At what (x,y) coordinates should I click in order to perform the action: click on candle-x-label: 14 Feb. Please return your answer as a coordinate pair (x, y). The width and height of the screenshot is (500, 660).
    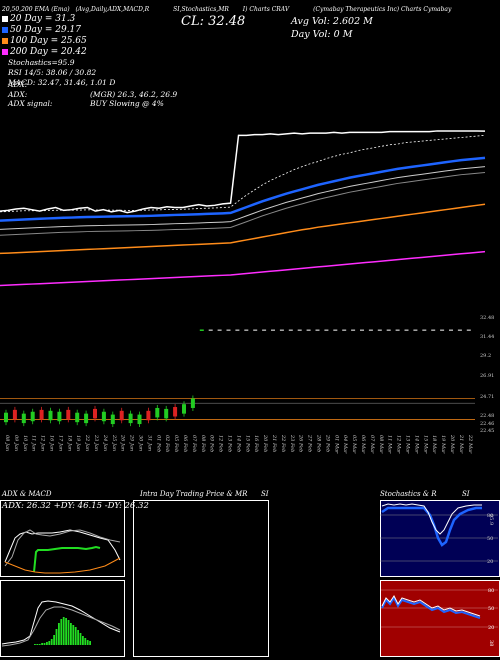
    Looking at the image, I should click on (238, 443).